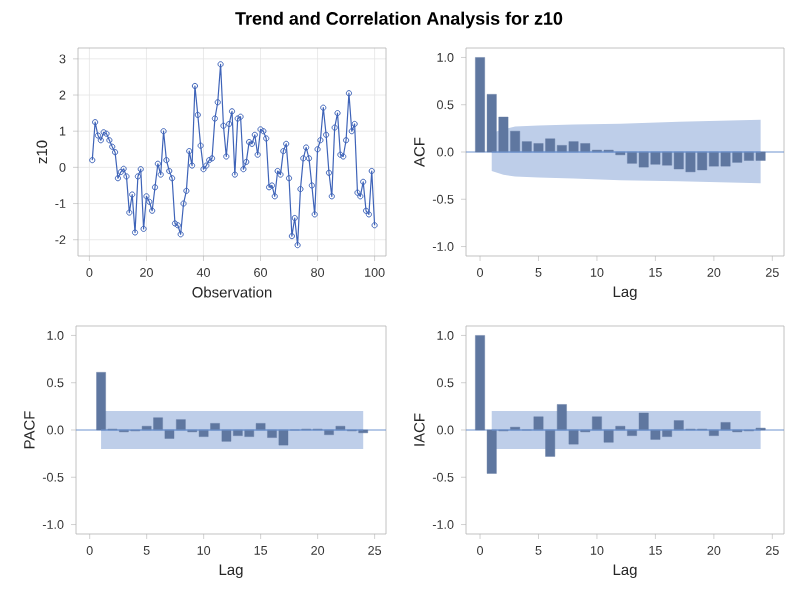 This screenshot has width=798, height=598. Describe the element at coordinates (399, 20) in the screenshot. I see `chart-title: Trend and Correlation Analysis for z10` at that location.